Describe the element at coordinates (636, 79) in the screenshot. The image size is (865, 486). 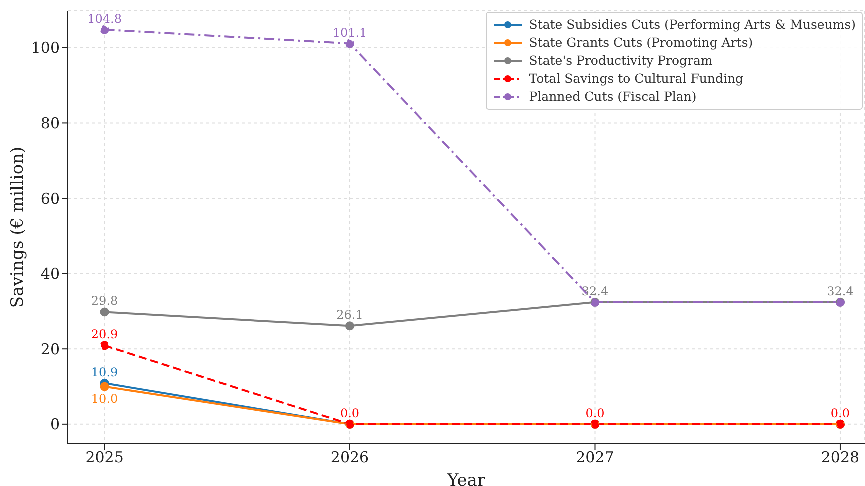
I see `legend-label: Total Savings to Cultural Funding` at that location.